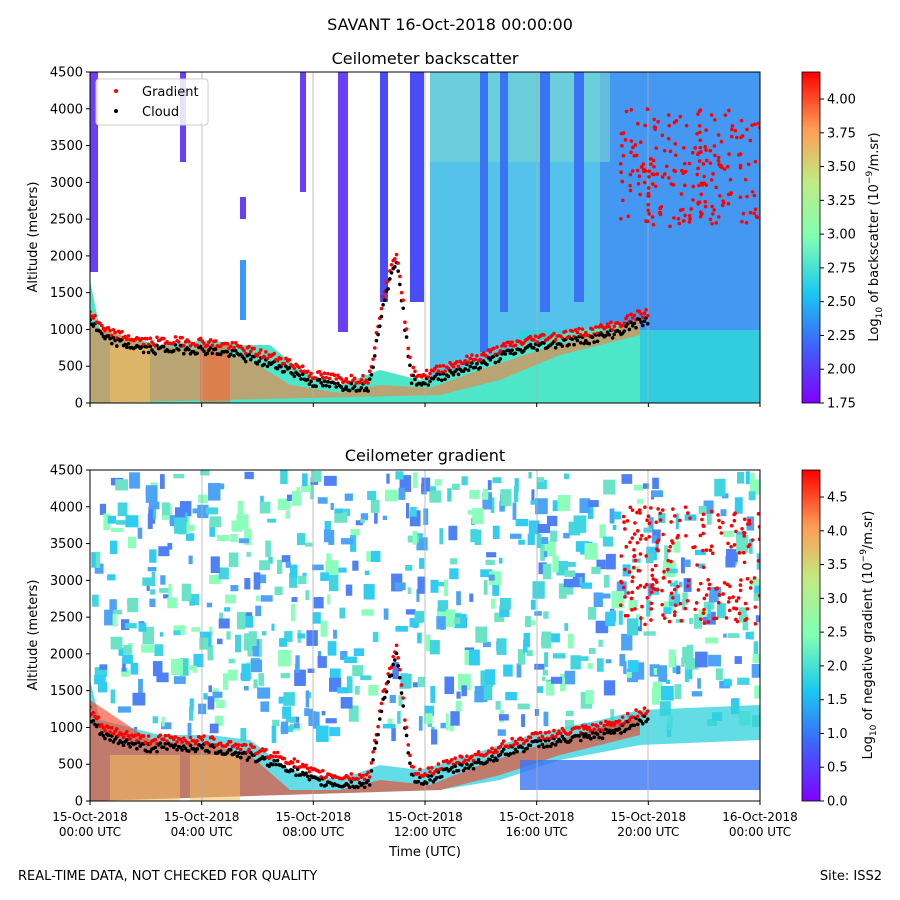  Describe the element at coordinates (70, 765) in the screenshot. I see `gradient-y-tick-label: 500` at that location.